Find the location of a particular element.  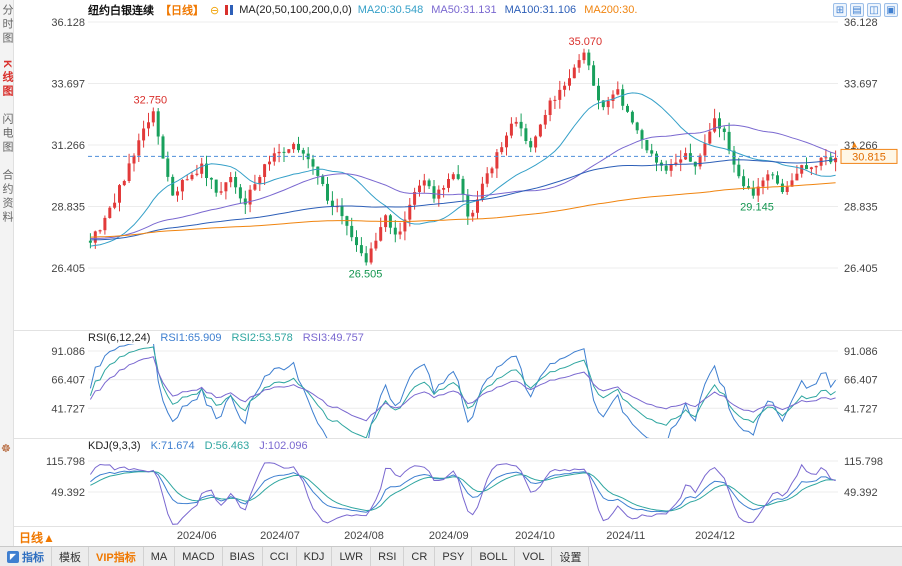

date-label: 2024/06 is located at coordinates (196, 536).